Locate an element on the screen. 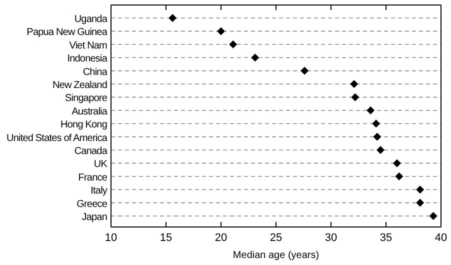 Image resolution: width=451 pixels, height=265 pixels. x-tick-label: 15 is located at coordinates (166, 238).